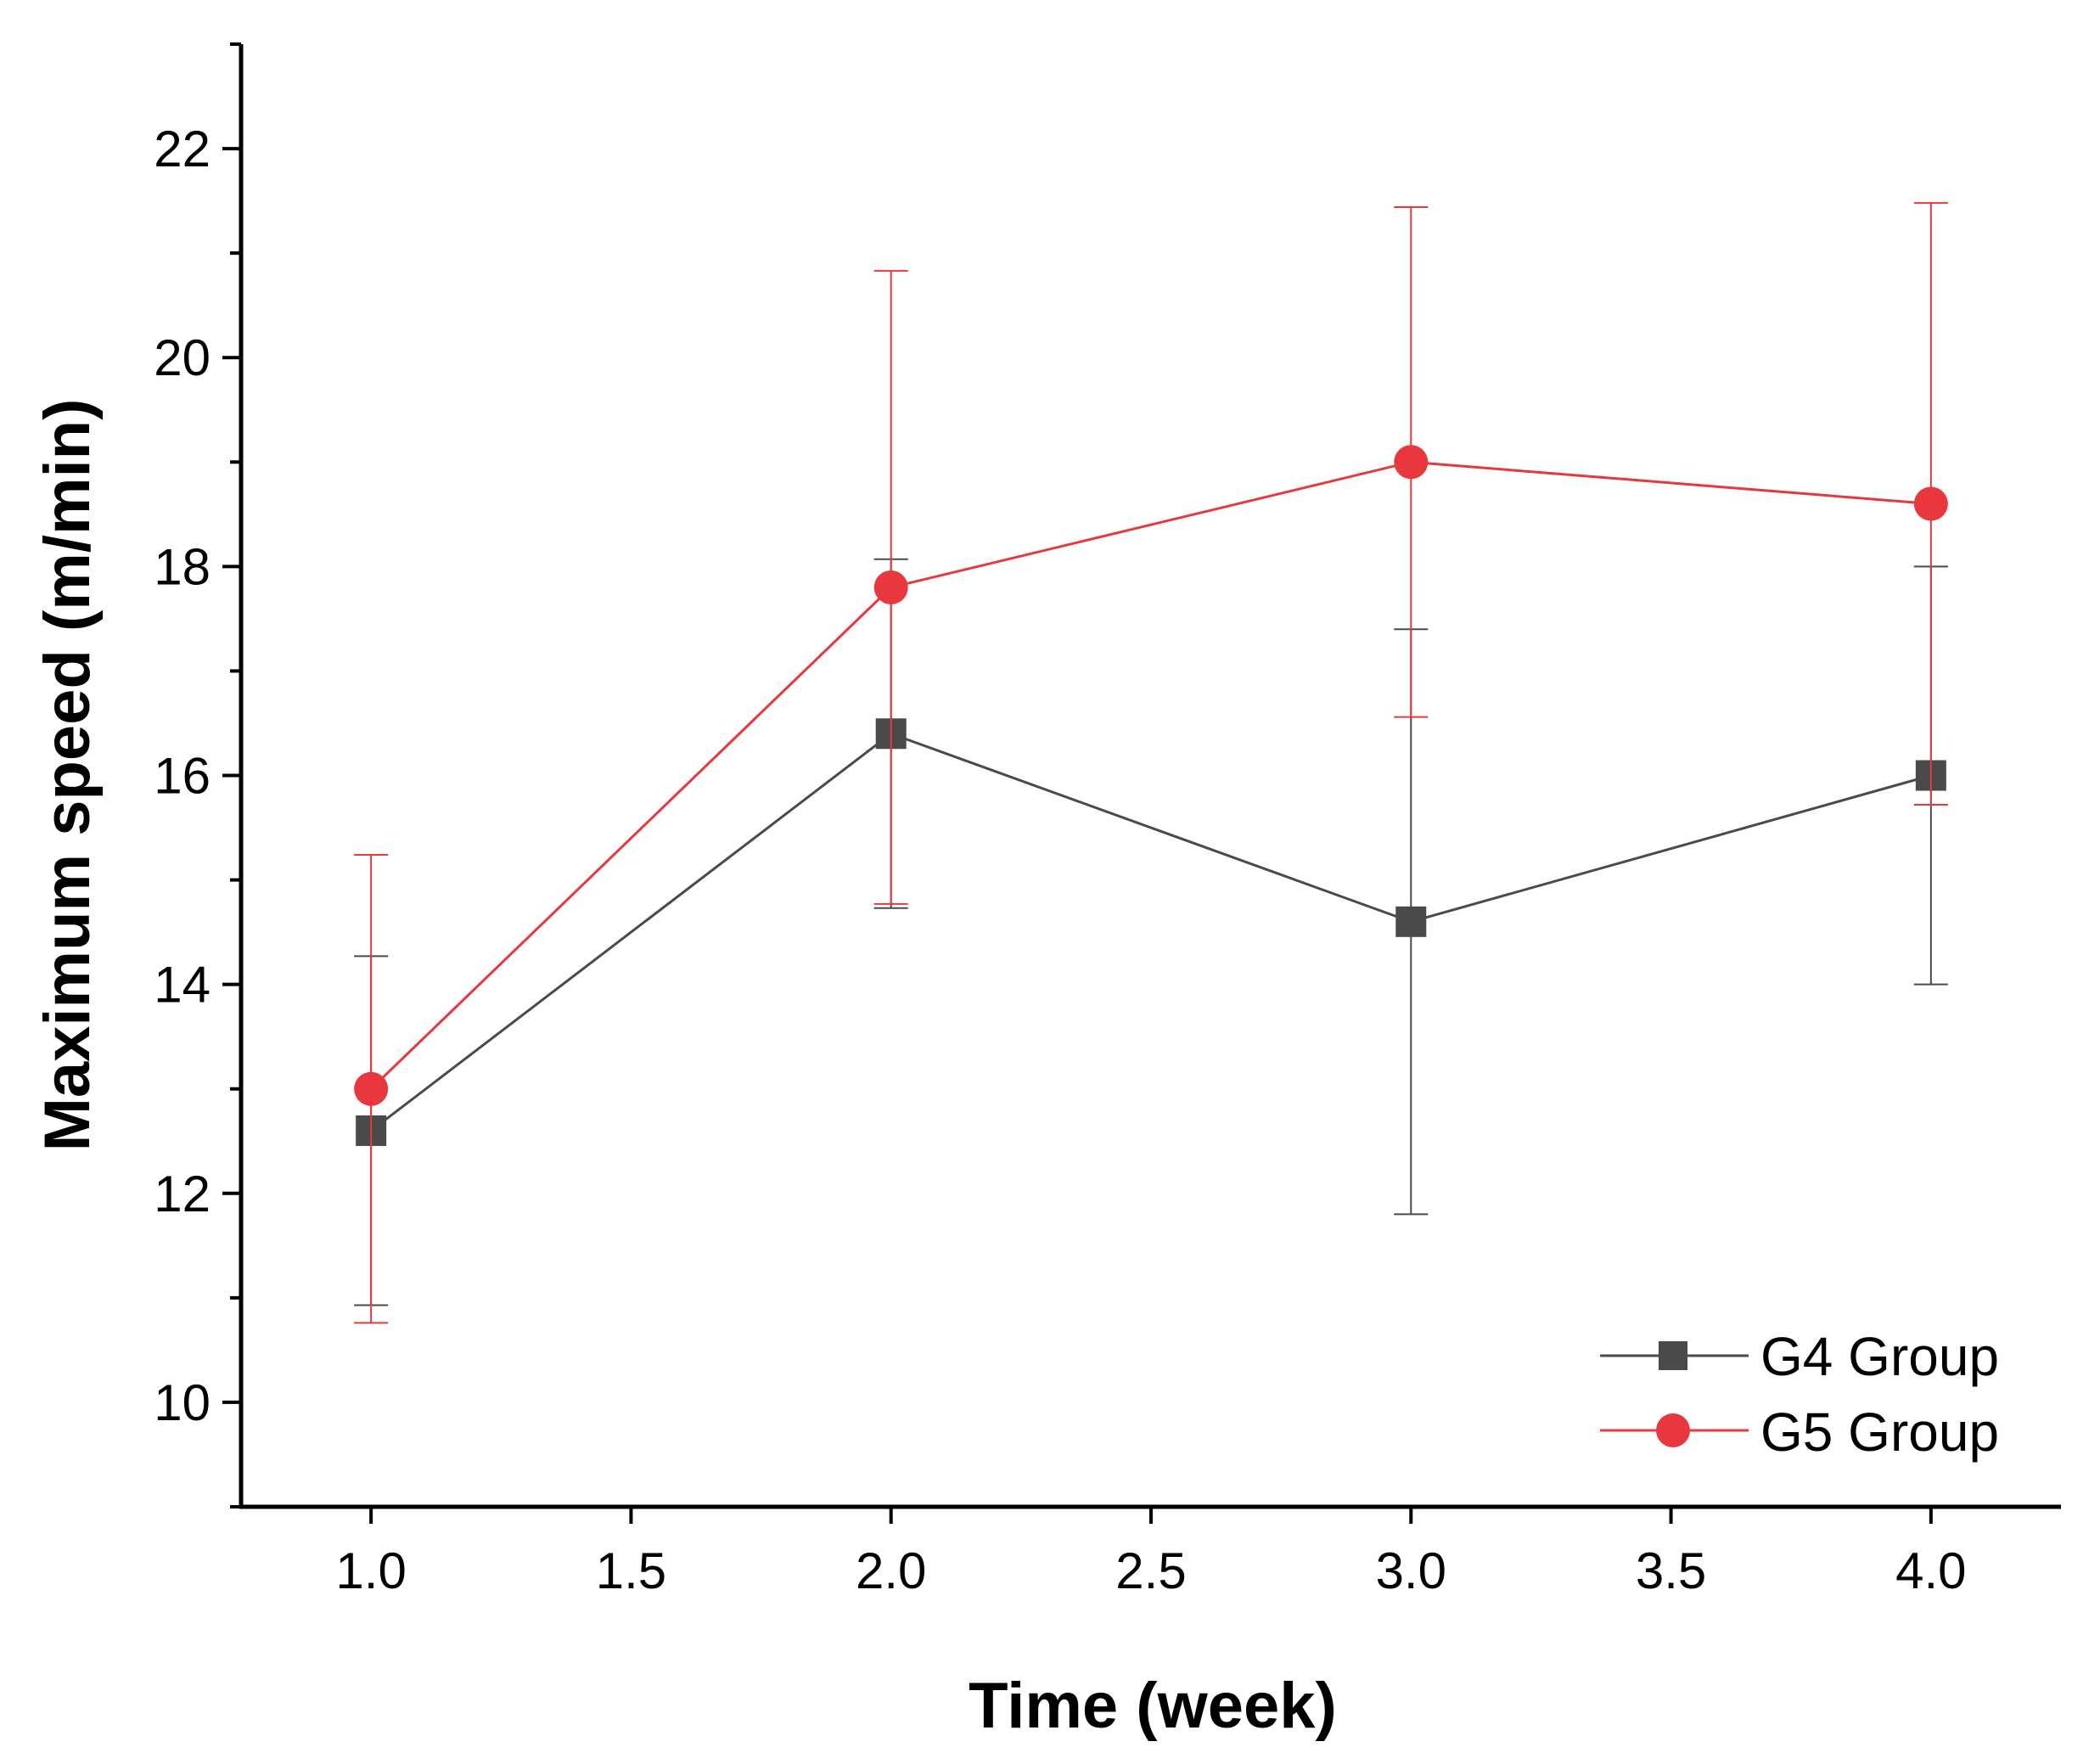  I want to click on y-ticks: 10 12 14 16 18 20 22, so click(197, 775).